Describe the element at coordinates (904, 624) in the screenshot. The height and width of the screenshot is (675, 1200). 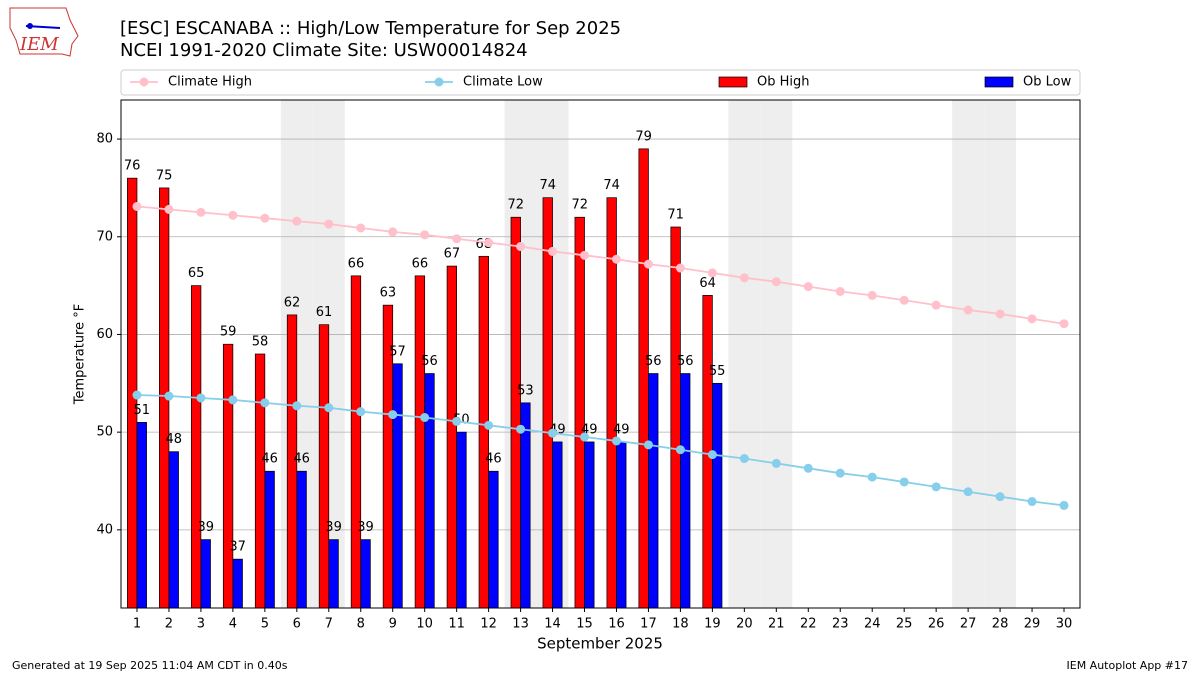
I see `x-tick-label: 25` at that location.